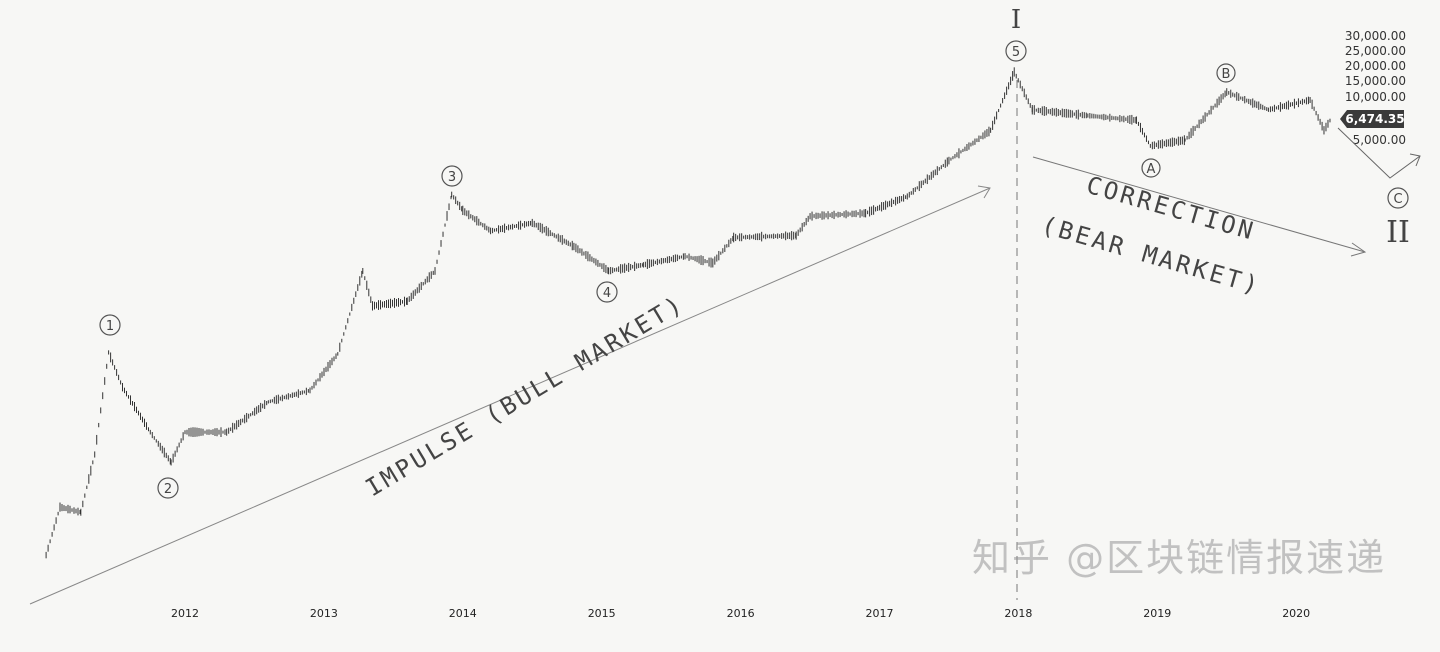 The image size is (1440, 652). Describe the element at coordinates (1398, 232) in the screenshot. I see `degree-label-bottom: II` at that location.